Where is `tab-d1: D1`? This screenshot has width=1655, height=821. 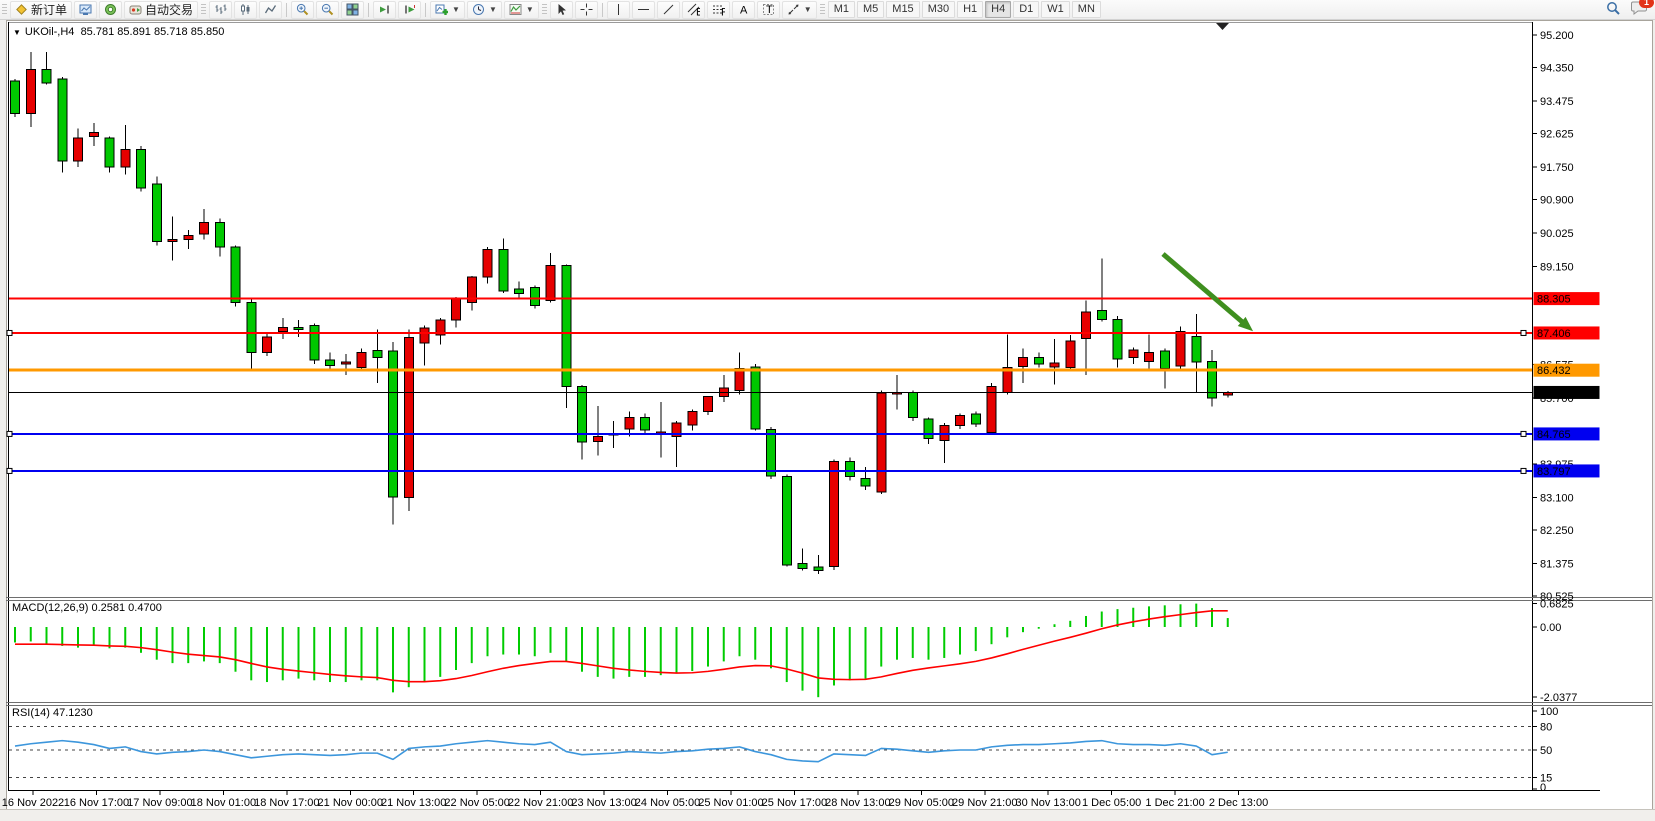
tab-d1: D1 is located at coordinates (1026, 9).